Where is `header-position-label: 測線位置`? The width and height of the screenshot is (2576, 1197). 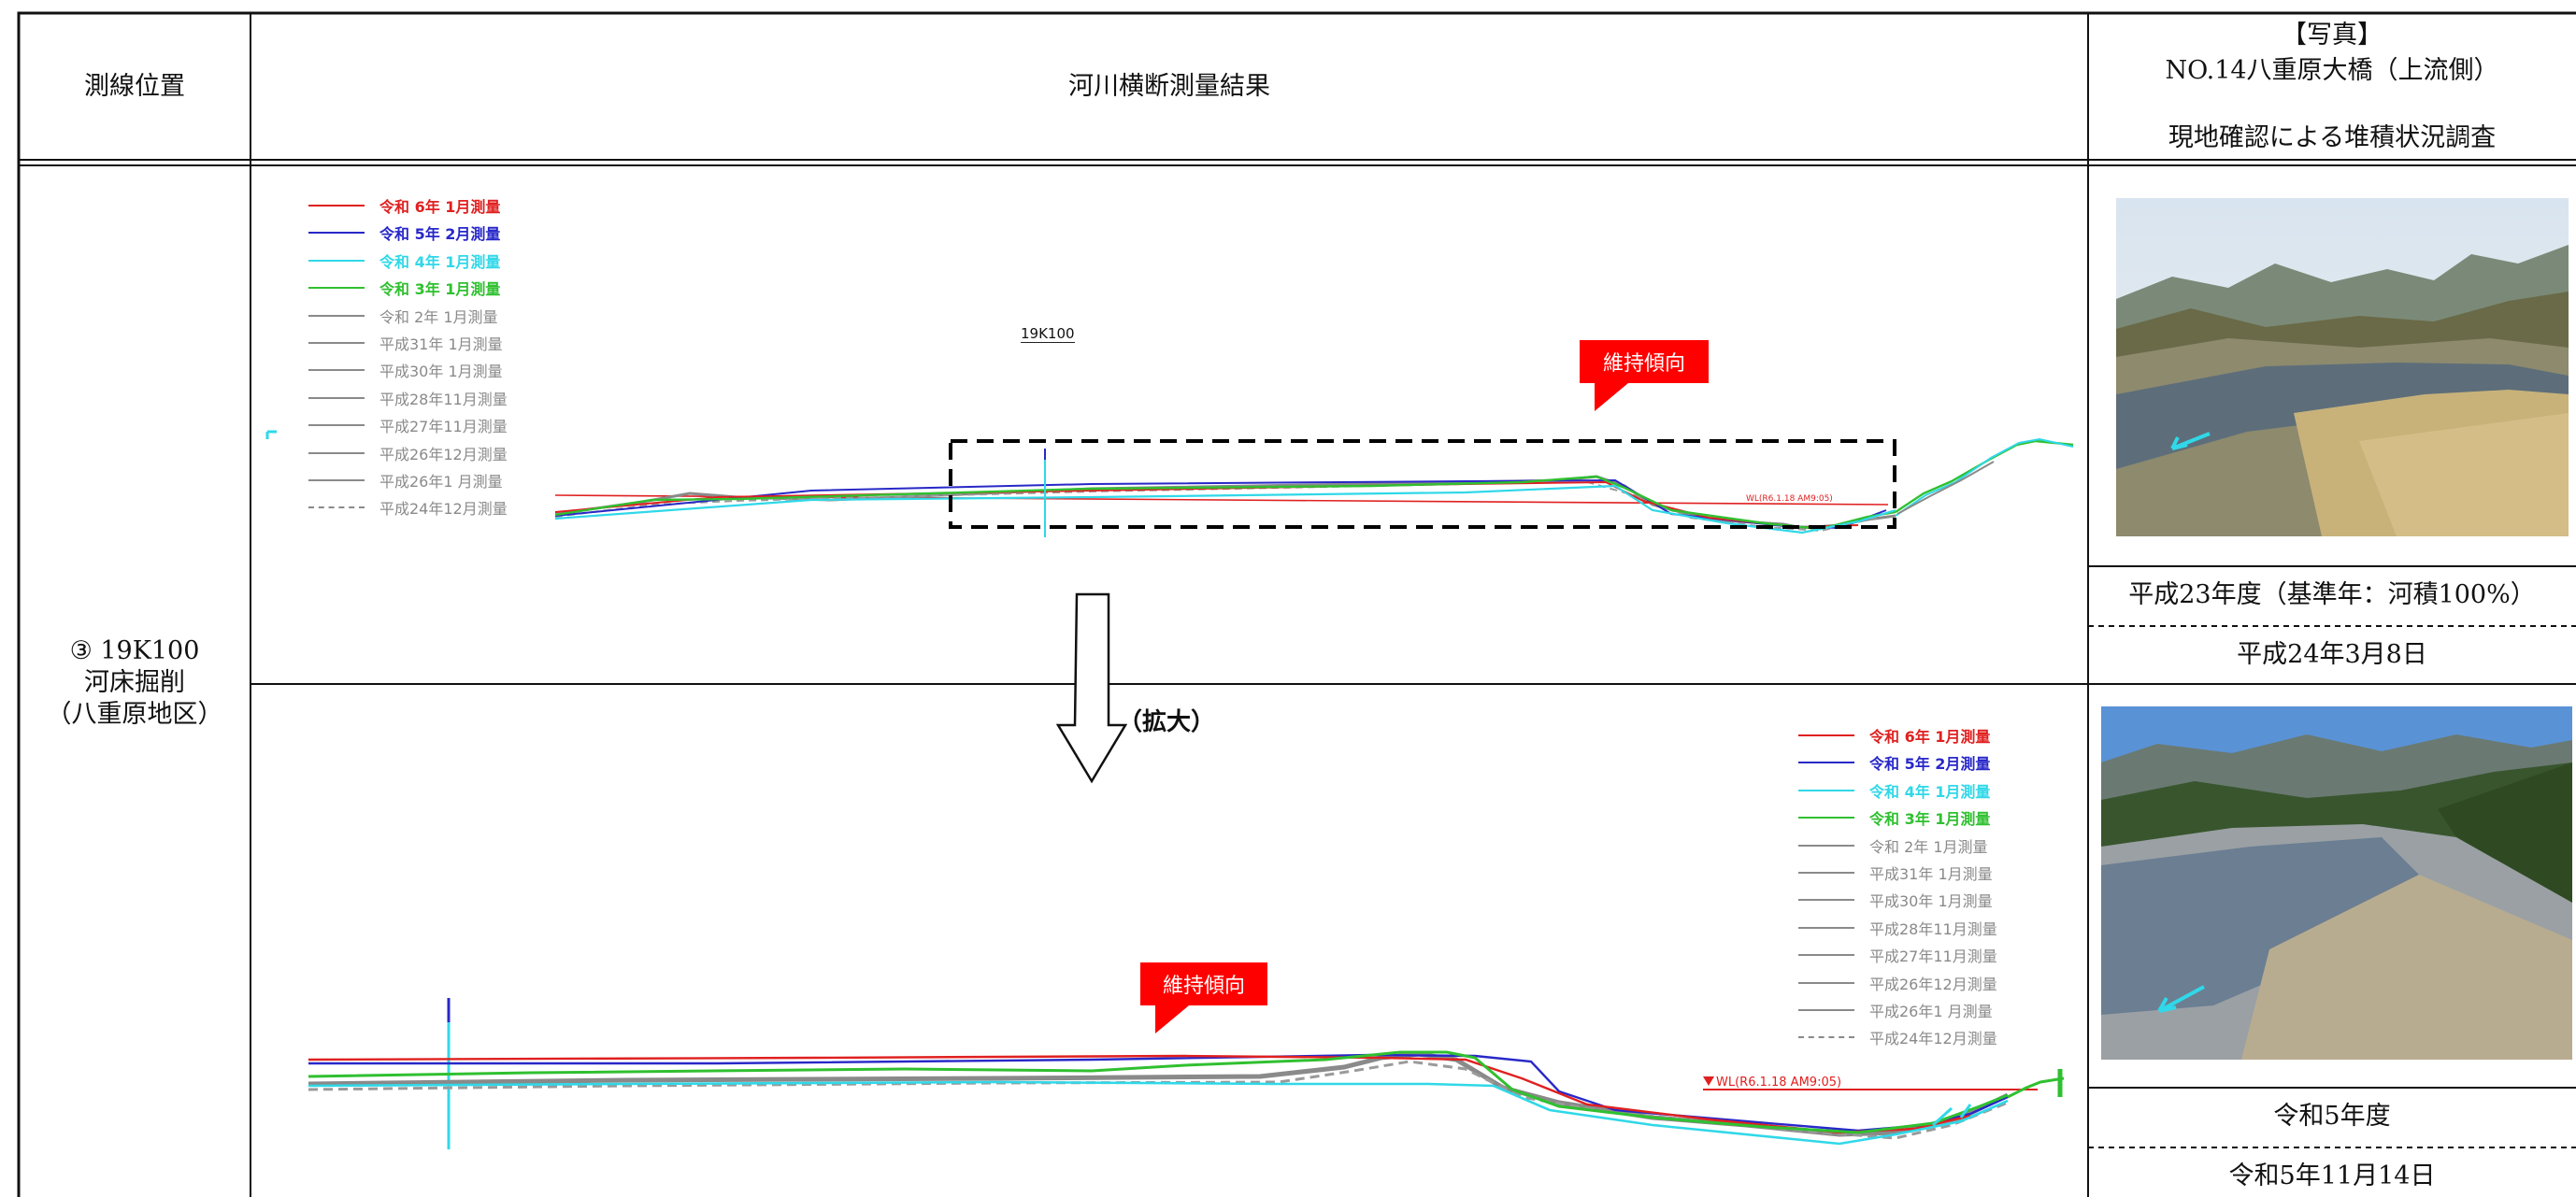
header-position-label: 測線位置 is located at coordinates (134, 86).